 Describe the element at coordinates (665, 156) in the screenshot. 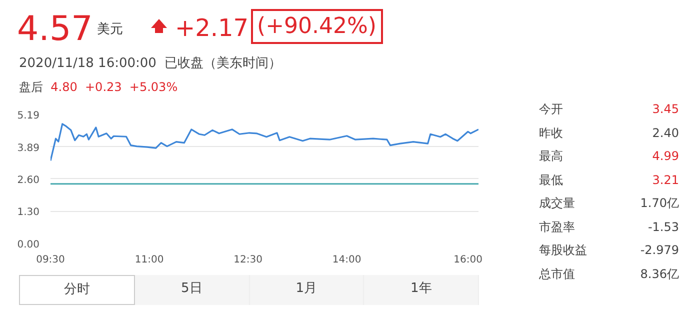

I see `text: 4.99` at that location.